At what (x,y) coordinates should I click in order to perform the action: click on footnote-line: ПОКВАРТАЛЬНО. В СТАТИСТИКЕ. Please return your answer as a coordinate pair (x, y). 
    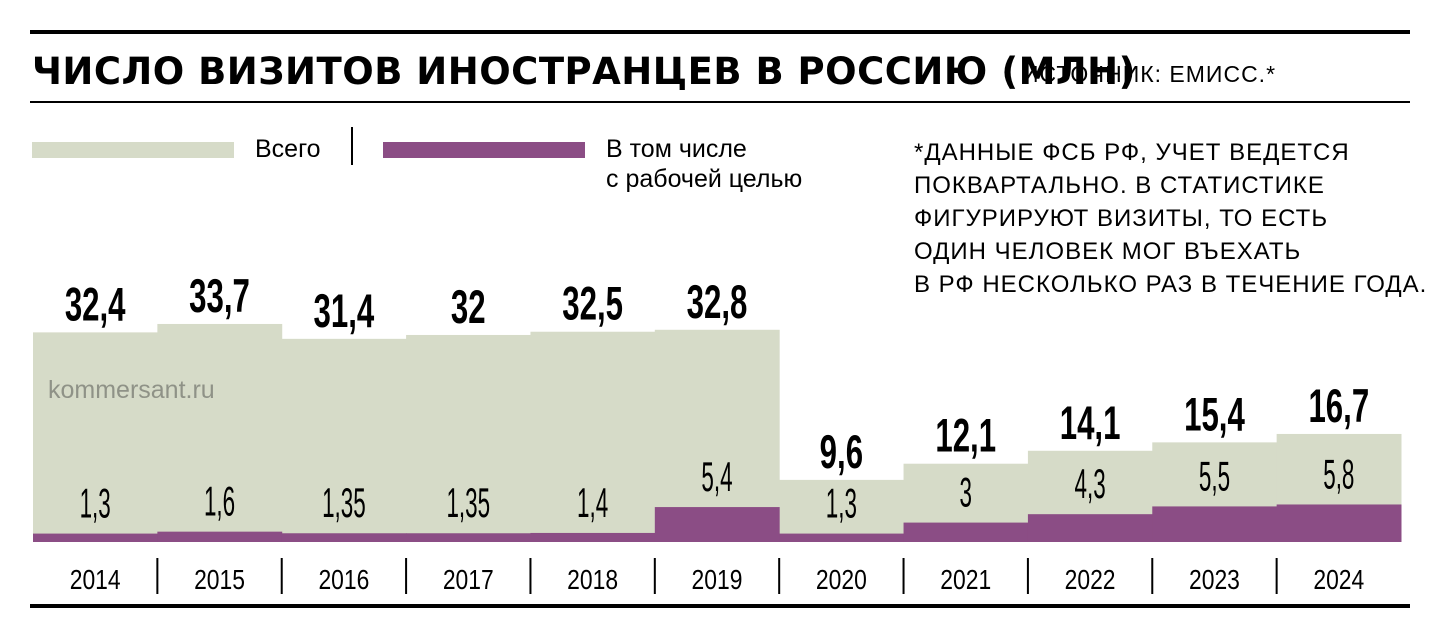
    Looking at the image, I should click on (1119, 185).